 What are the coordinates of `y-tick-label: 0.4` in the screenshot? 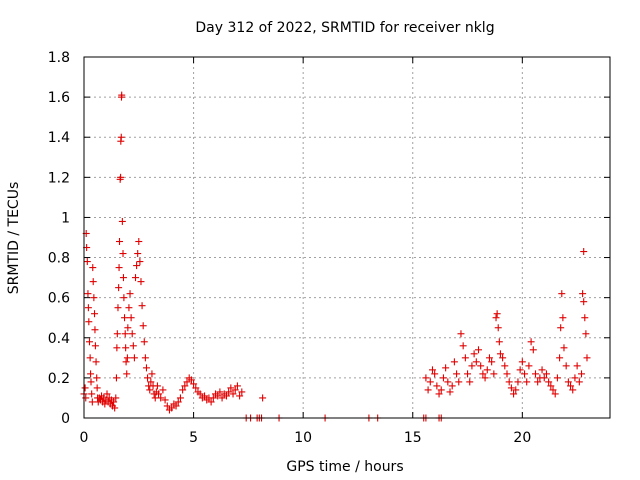 It's located at (59, 339).